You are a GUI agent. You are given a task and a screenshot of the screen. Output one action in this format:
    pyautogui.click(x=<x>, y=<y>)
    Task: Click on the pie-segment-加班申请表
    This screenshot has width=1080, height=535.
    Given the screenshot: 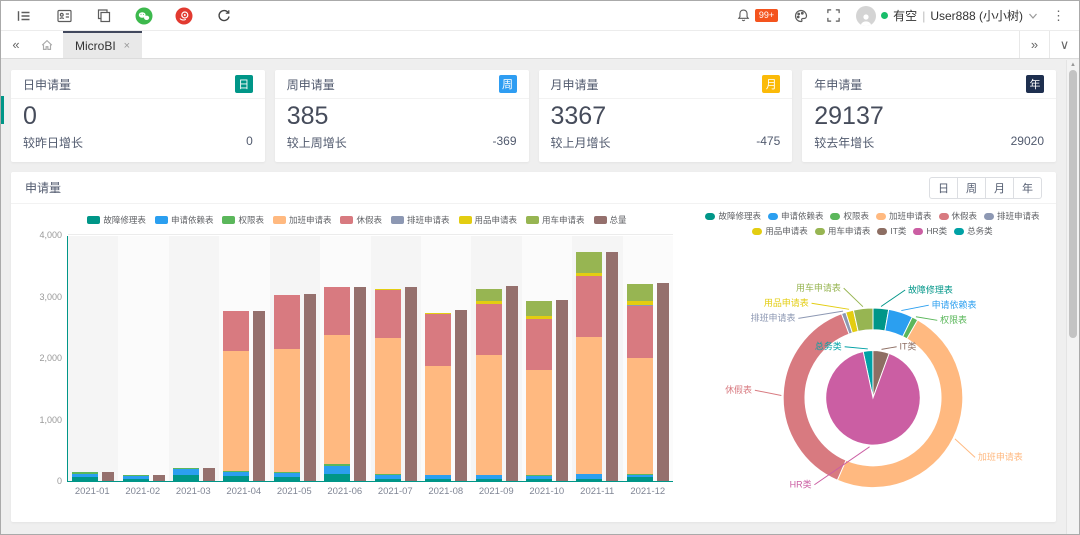 What is the action you would take?
    pyautogui.click(x=899, y=404)
    